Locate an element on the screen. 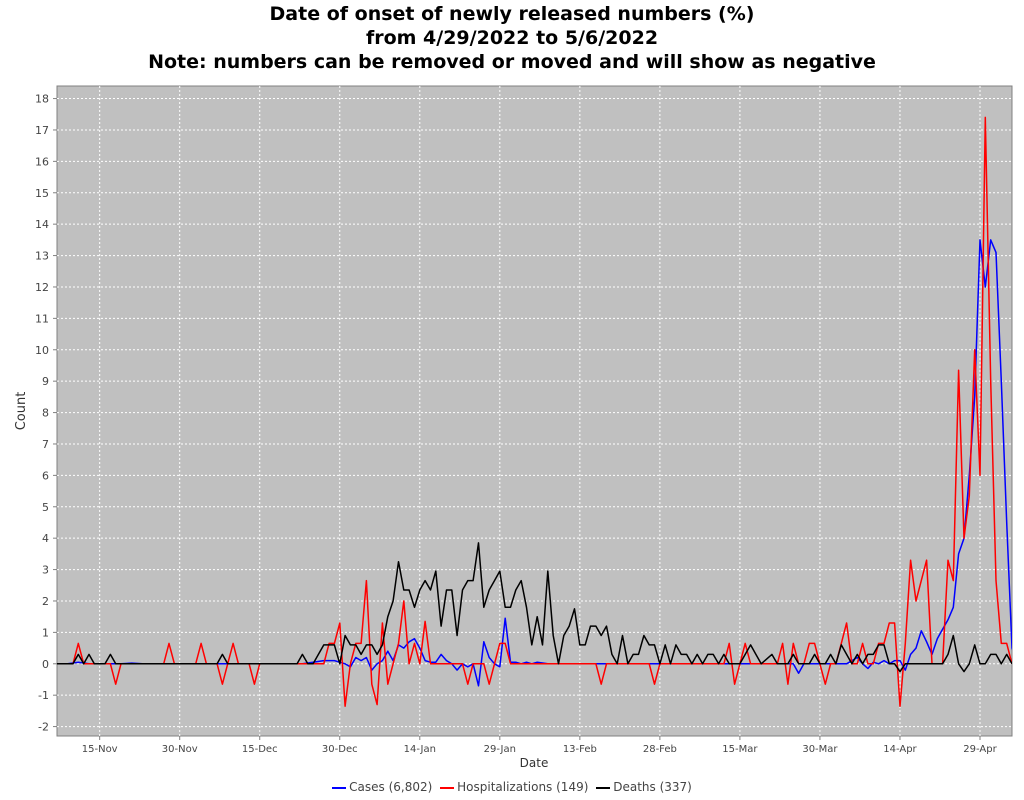 The image size is (1024, 800). x-tick-label: 15-Dec is located at coordinates (260, 749).